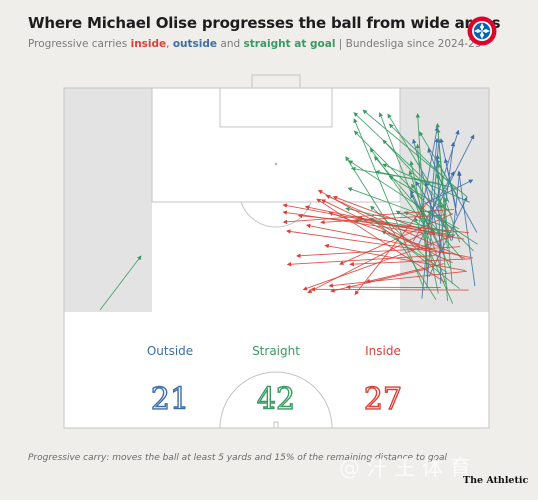  Describe the element at coordinates (230, 44) in the screenshot. I see `subtitle-sep2: and` at that location.